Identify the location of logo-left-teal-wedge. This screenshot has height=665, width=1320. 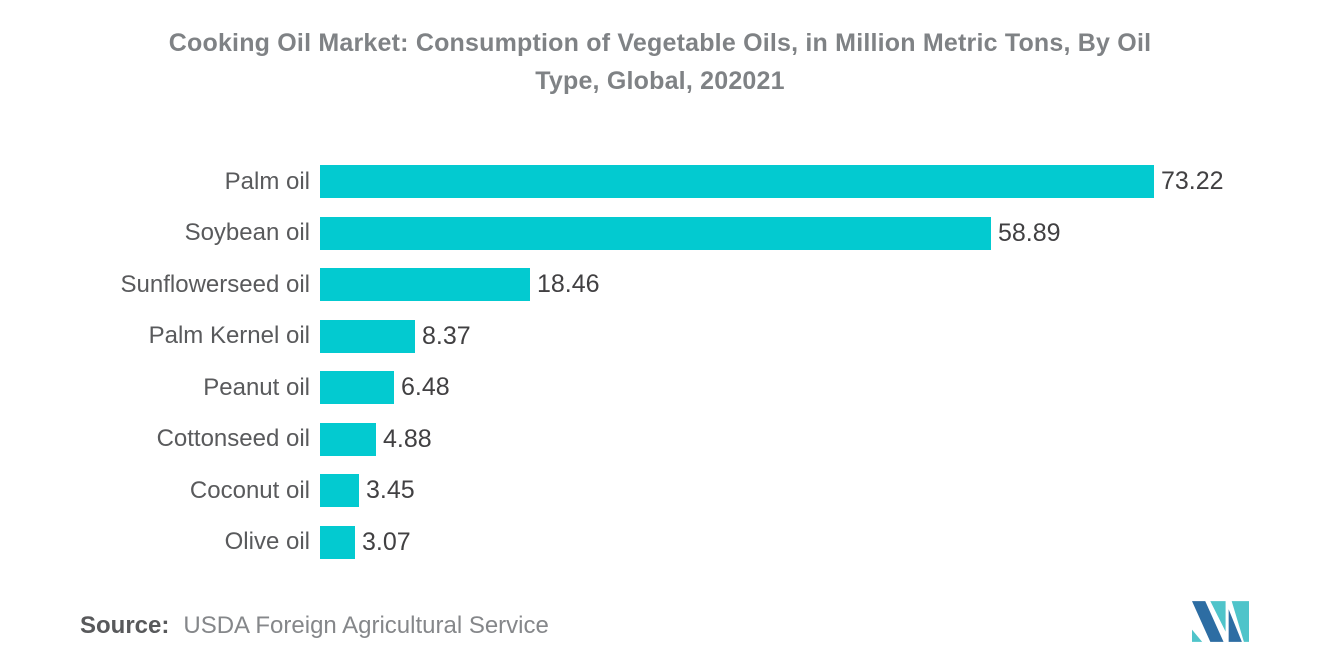
(1197, 635).